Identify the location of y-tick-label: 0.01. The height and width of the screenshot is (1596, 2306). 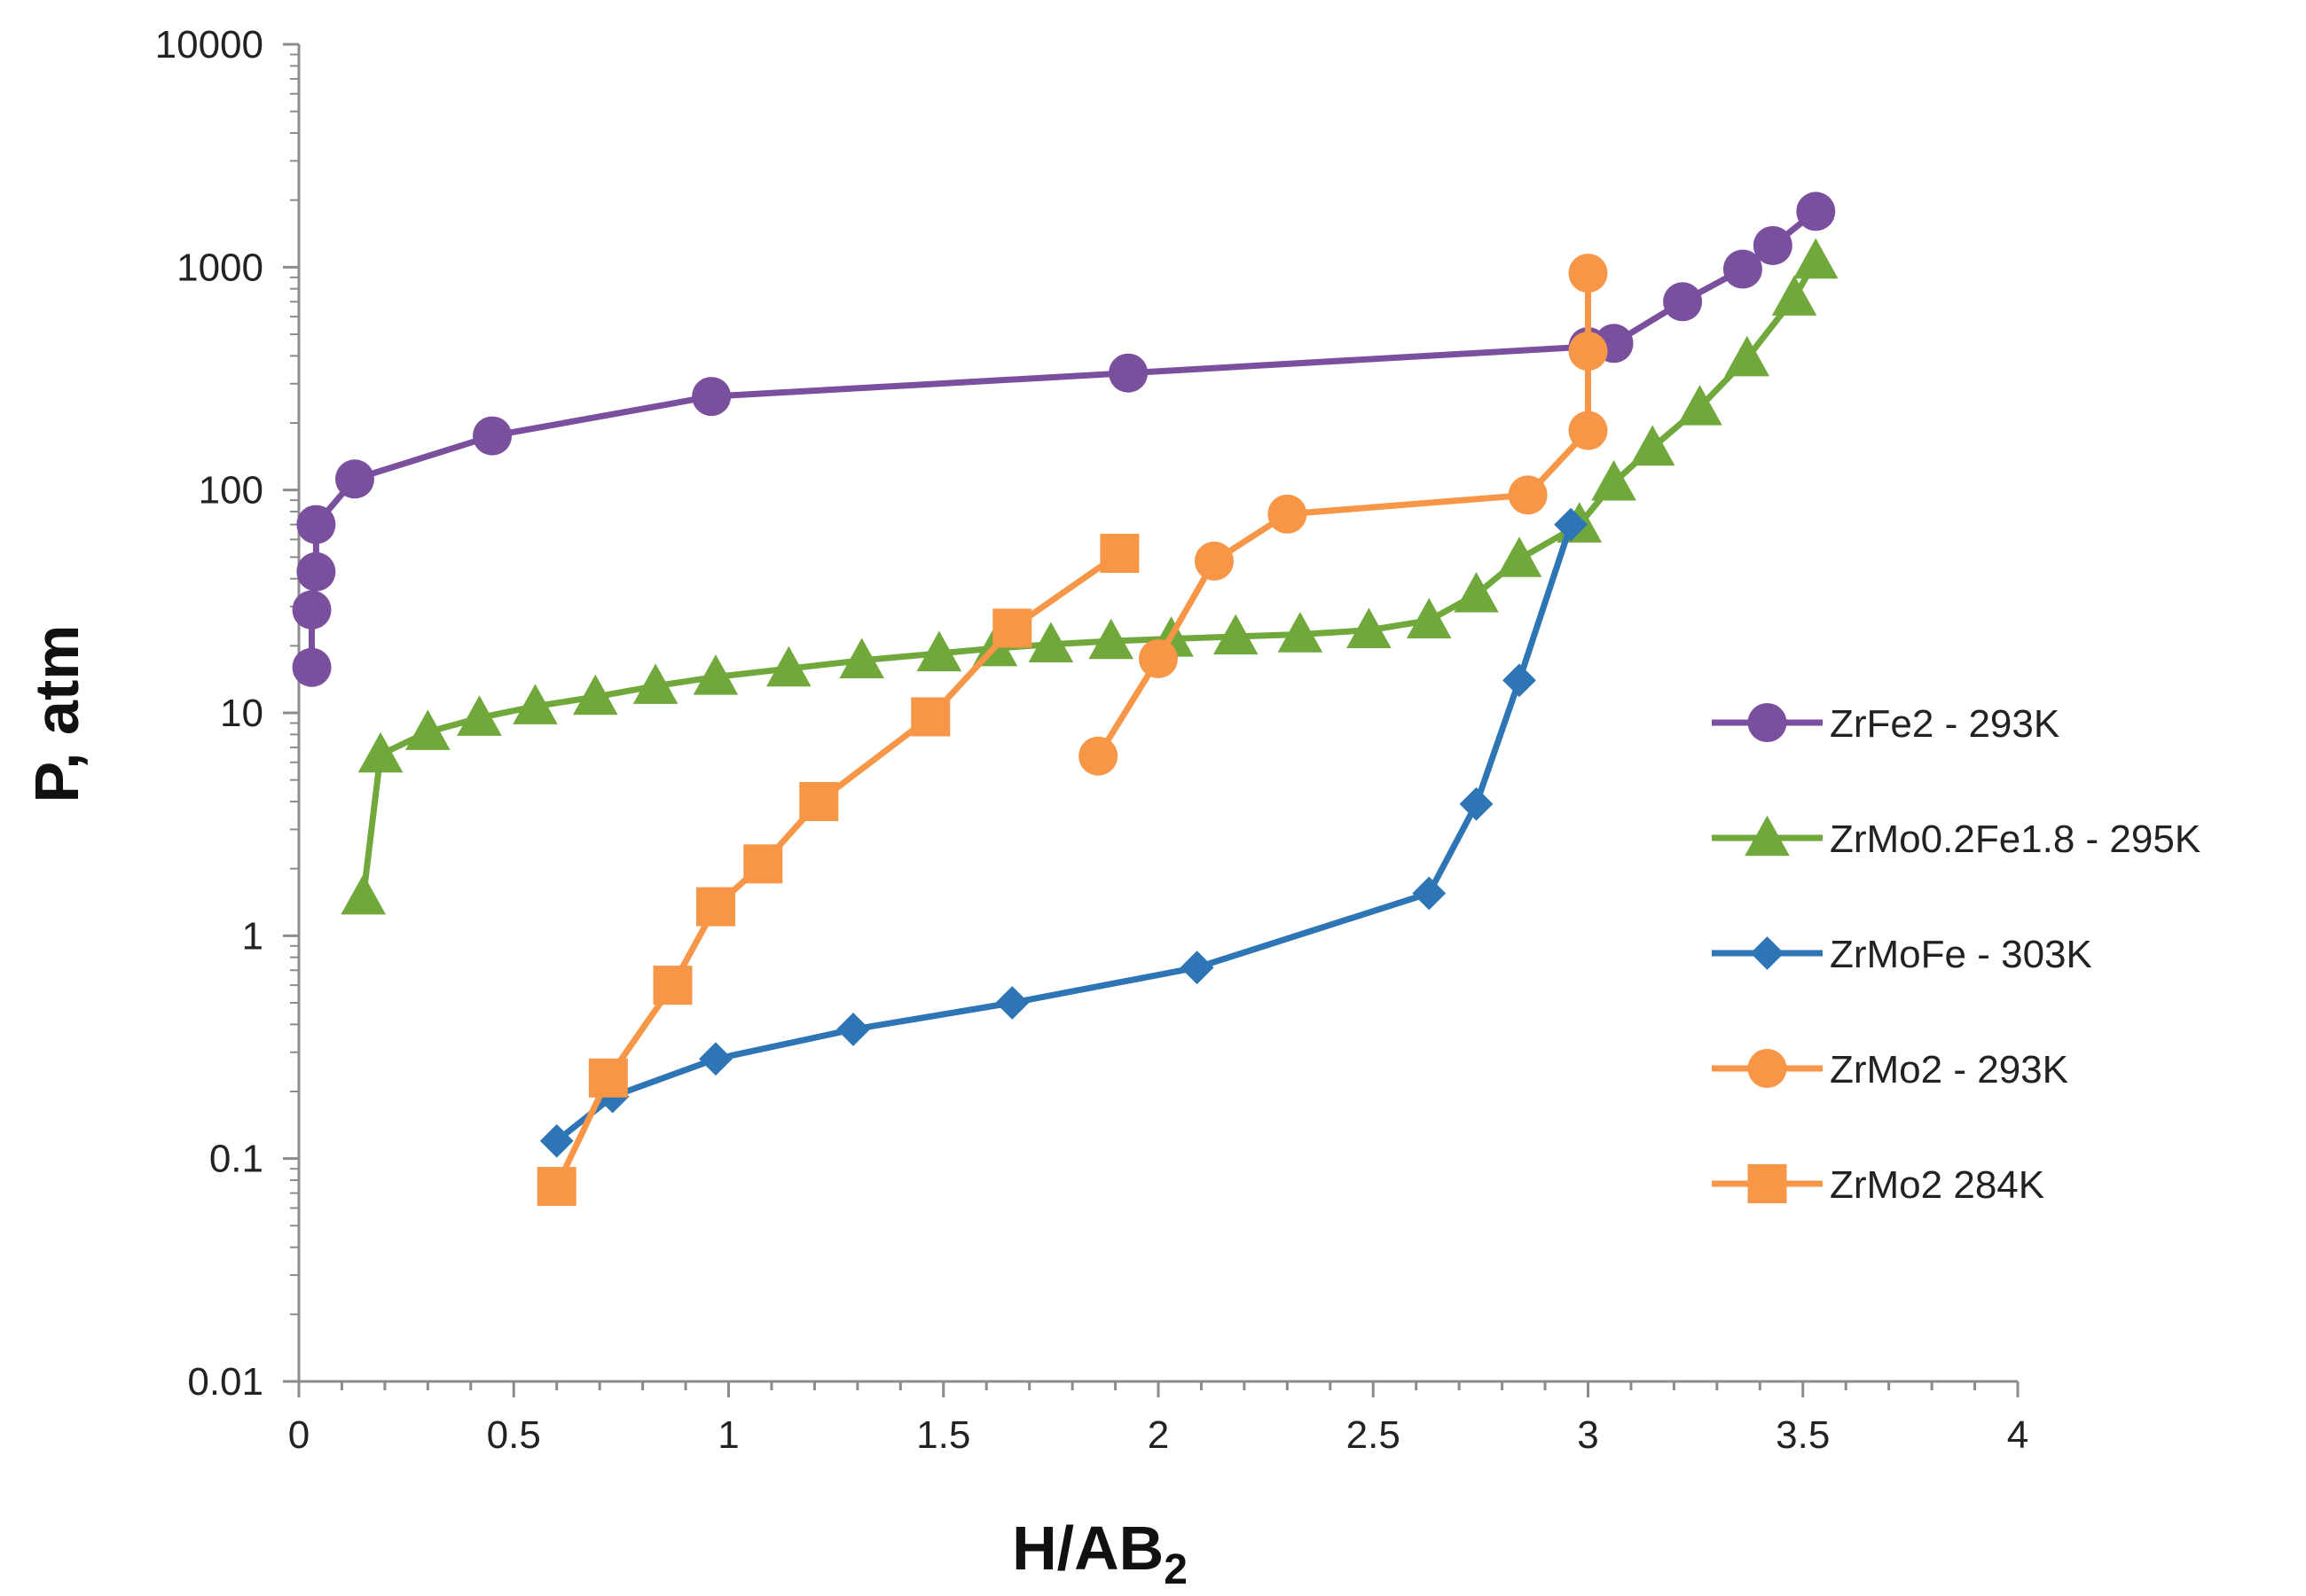
(225, 1382).